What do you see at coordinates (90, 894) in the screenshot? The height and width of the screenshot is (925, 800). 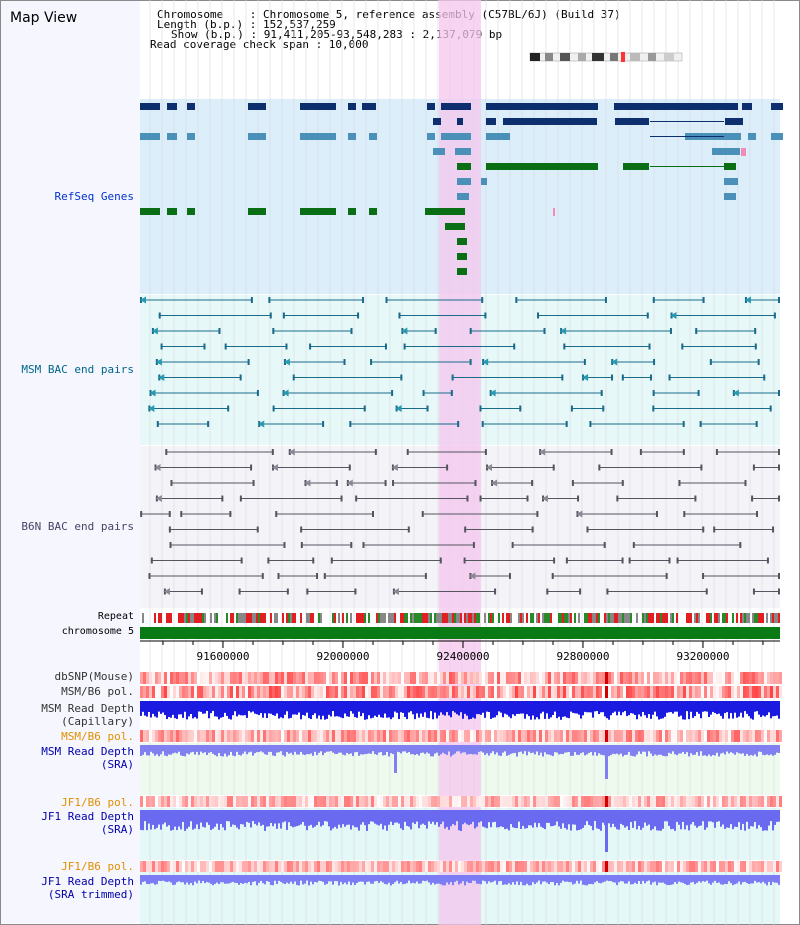 I see `track-label-jf1-depth-trim-2: (SRA trimmed)` at bounding box center [90, 894].